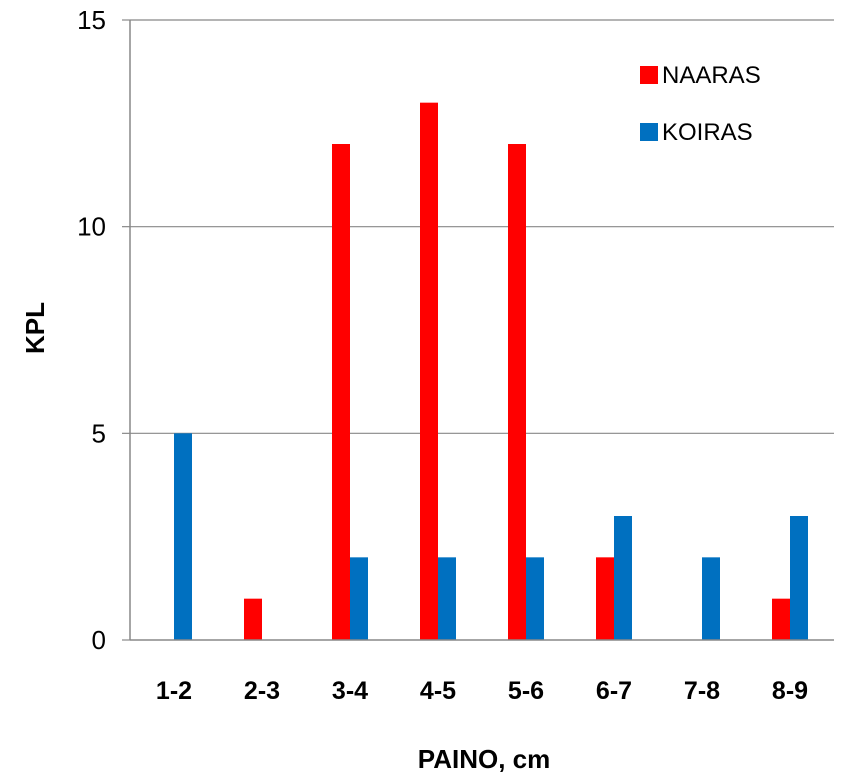  What do you see at coordinates (174, 691) in the screenshot?
I see `x-tick-label: 1-2` at bounding box center [174, 691].